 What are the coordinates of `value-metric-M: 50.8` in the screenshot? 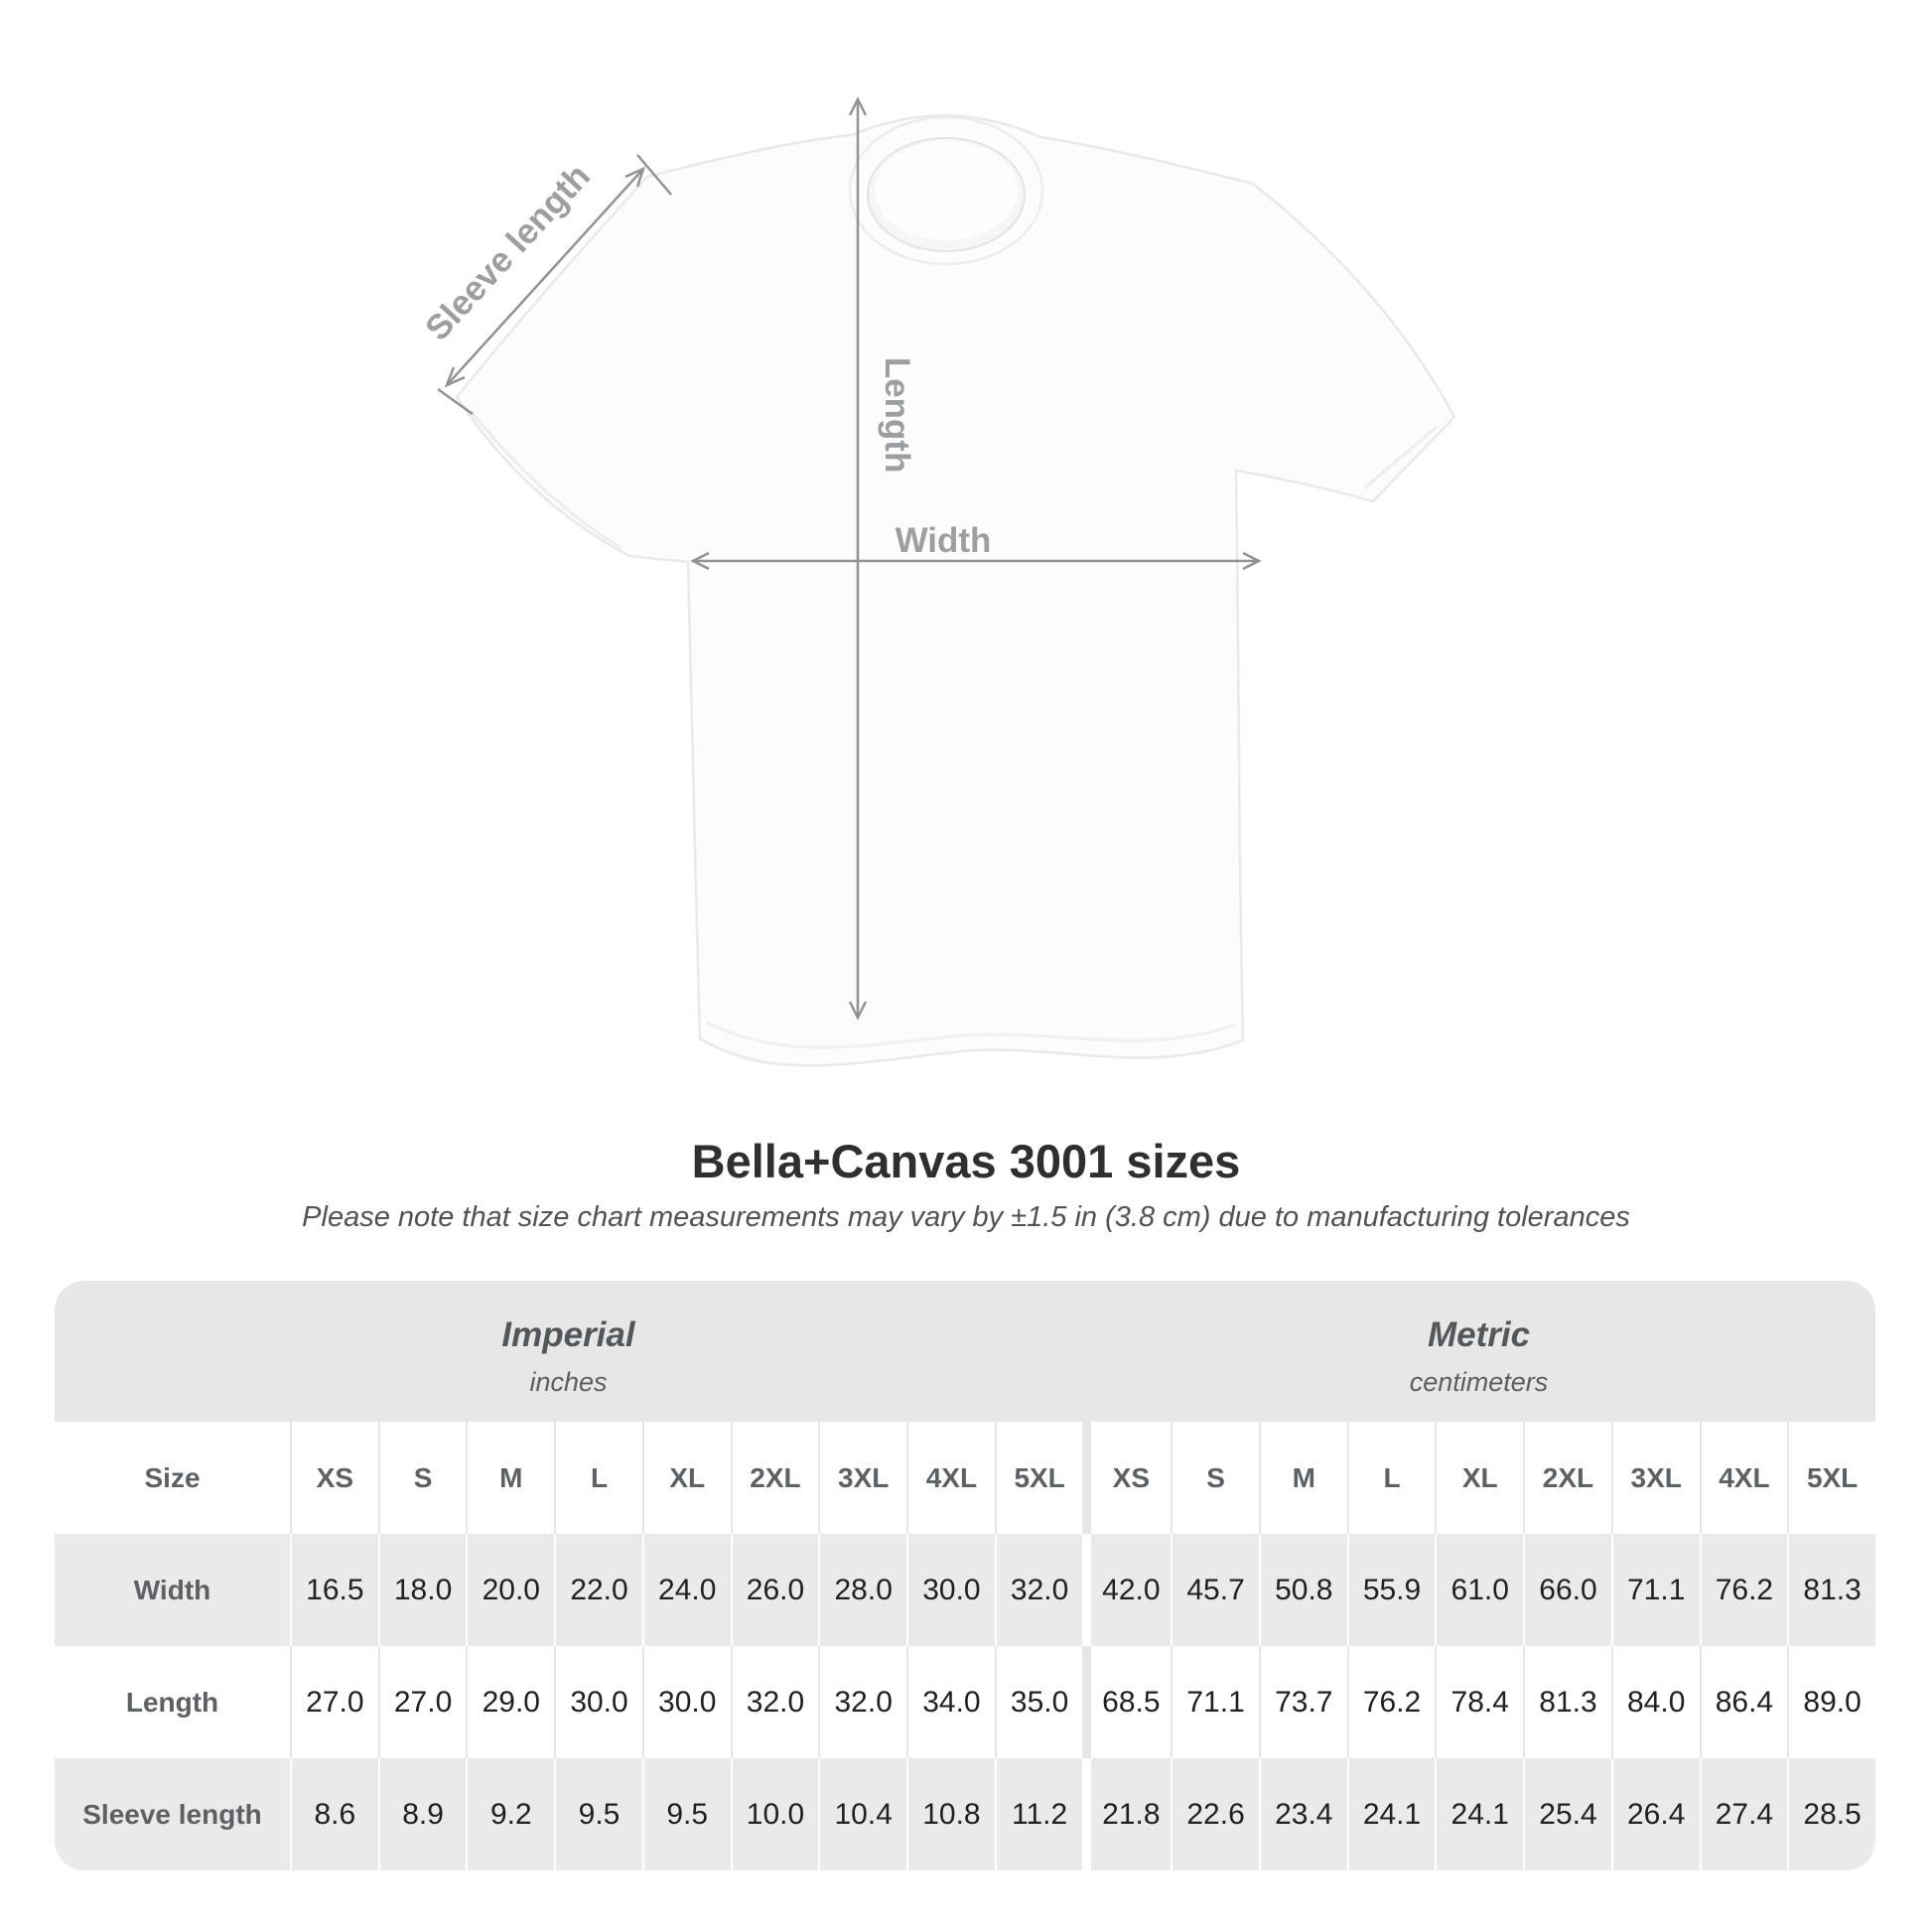 It's located at (1302, 1590).